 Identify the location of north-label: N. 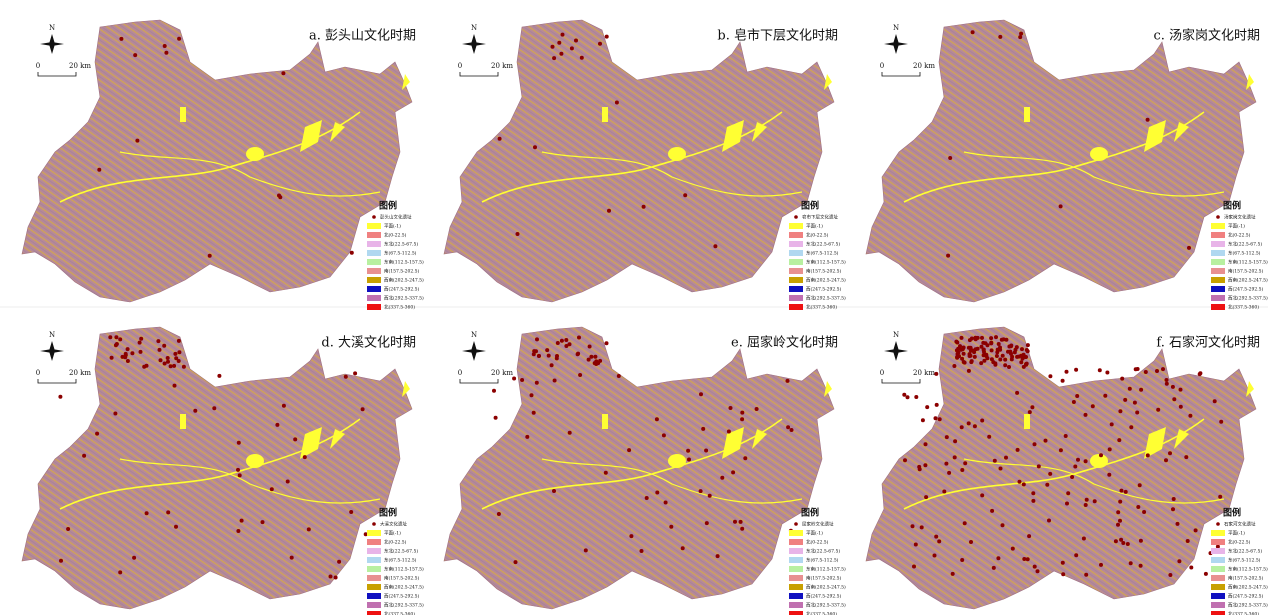
(474, 335).